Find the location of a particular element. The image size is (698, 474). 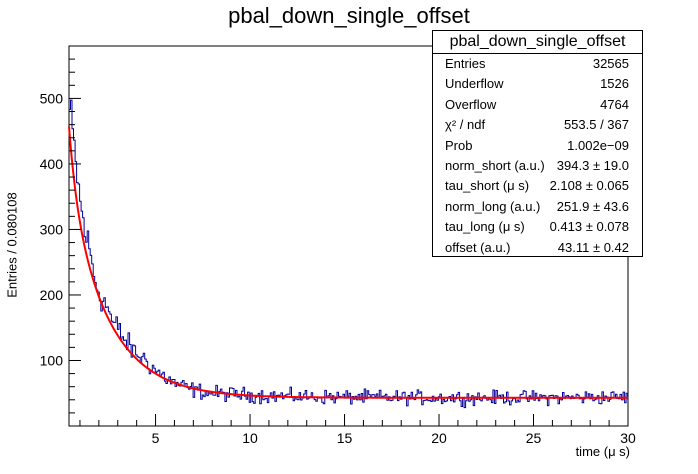

stats-row-value: 32565 is located at coordinates (610, 63).